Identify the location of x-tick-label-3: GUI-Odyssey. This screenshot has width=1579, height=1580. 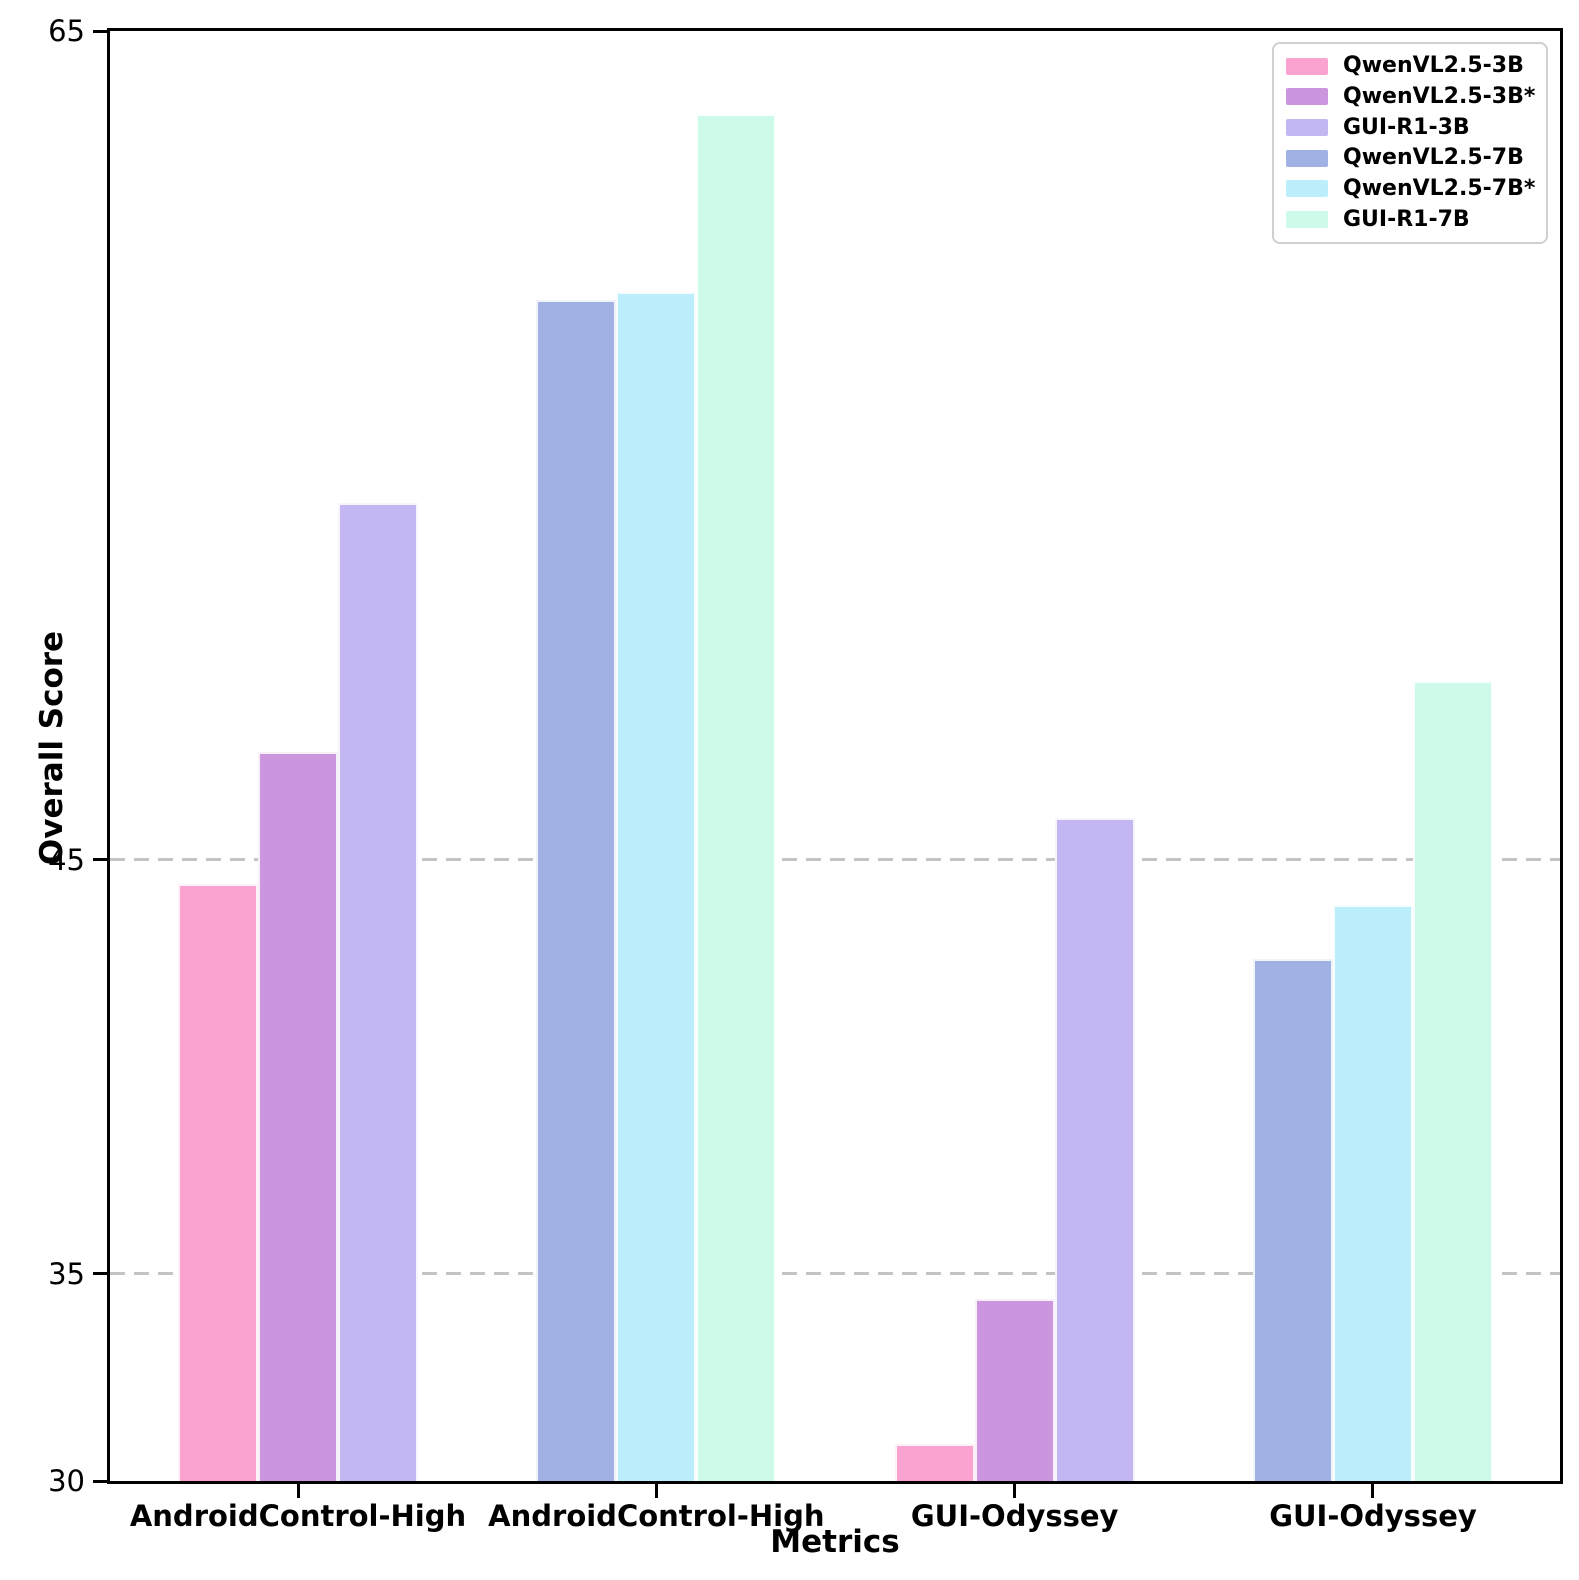
(1373, 1516).